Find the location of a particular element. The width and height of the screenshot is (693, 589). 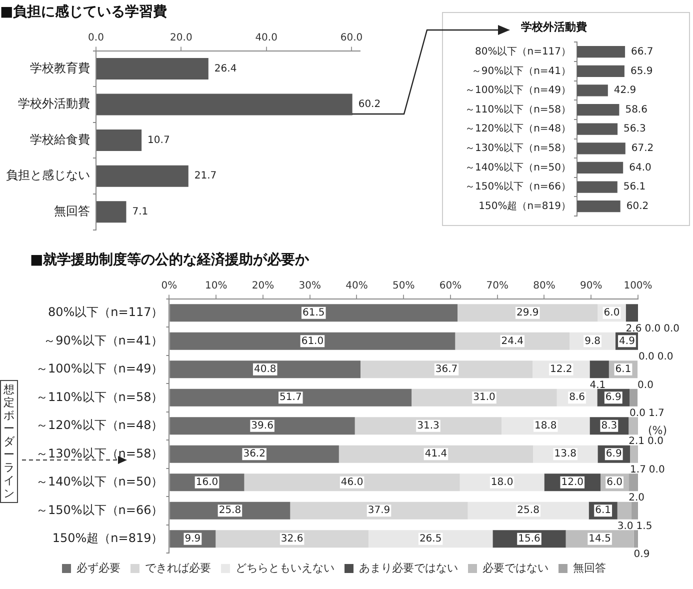

data-label: 61.0 is located at coordinates (312, 341).